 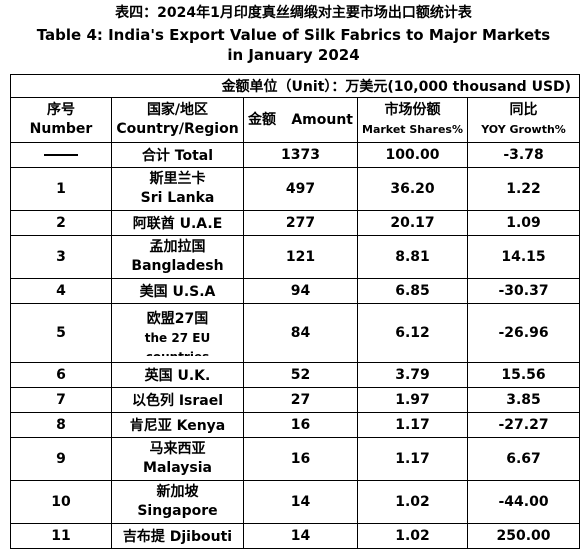 What do you see at coordinates (177, 319) in the screenshot?
I see `country-zh: 欧盟27国` at bounding box center [177, 319].